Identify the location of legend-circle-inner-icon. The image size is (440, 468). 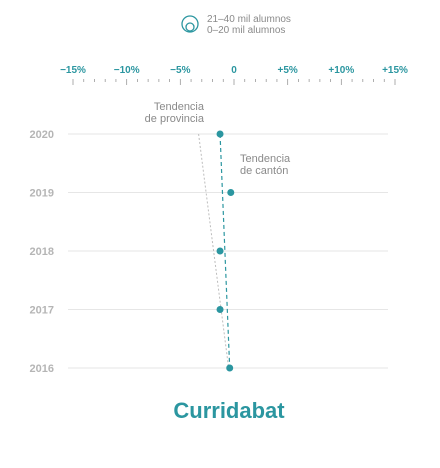
(190, 27).